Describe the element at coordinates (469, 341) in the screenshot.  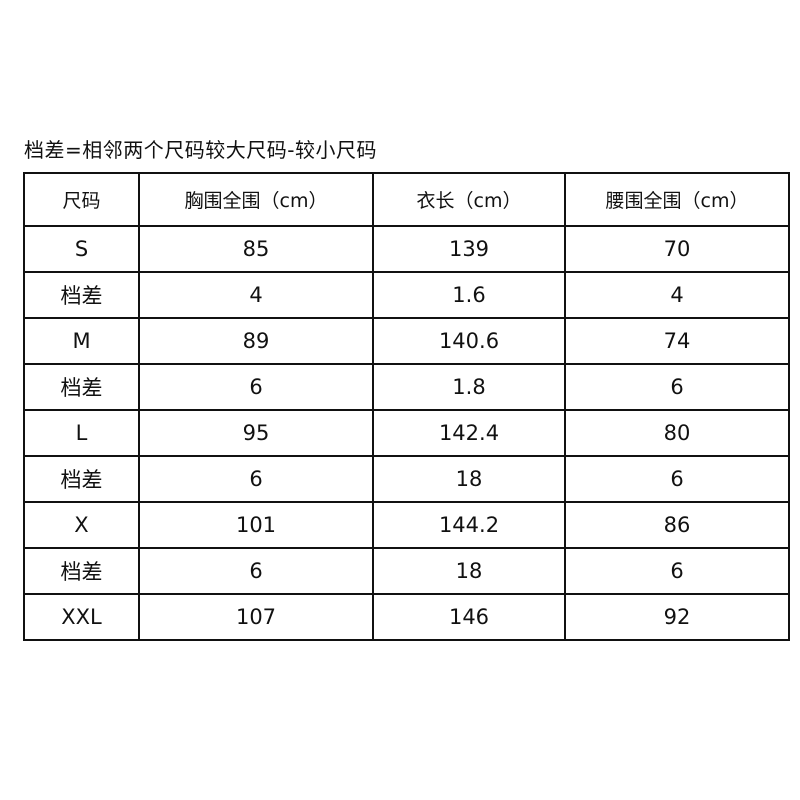
I see `cell-length: 140.6` at that location.